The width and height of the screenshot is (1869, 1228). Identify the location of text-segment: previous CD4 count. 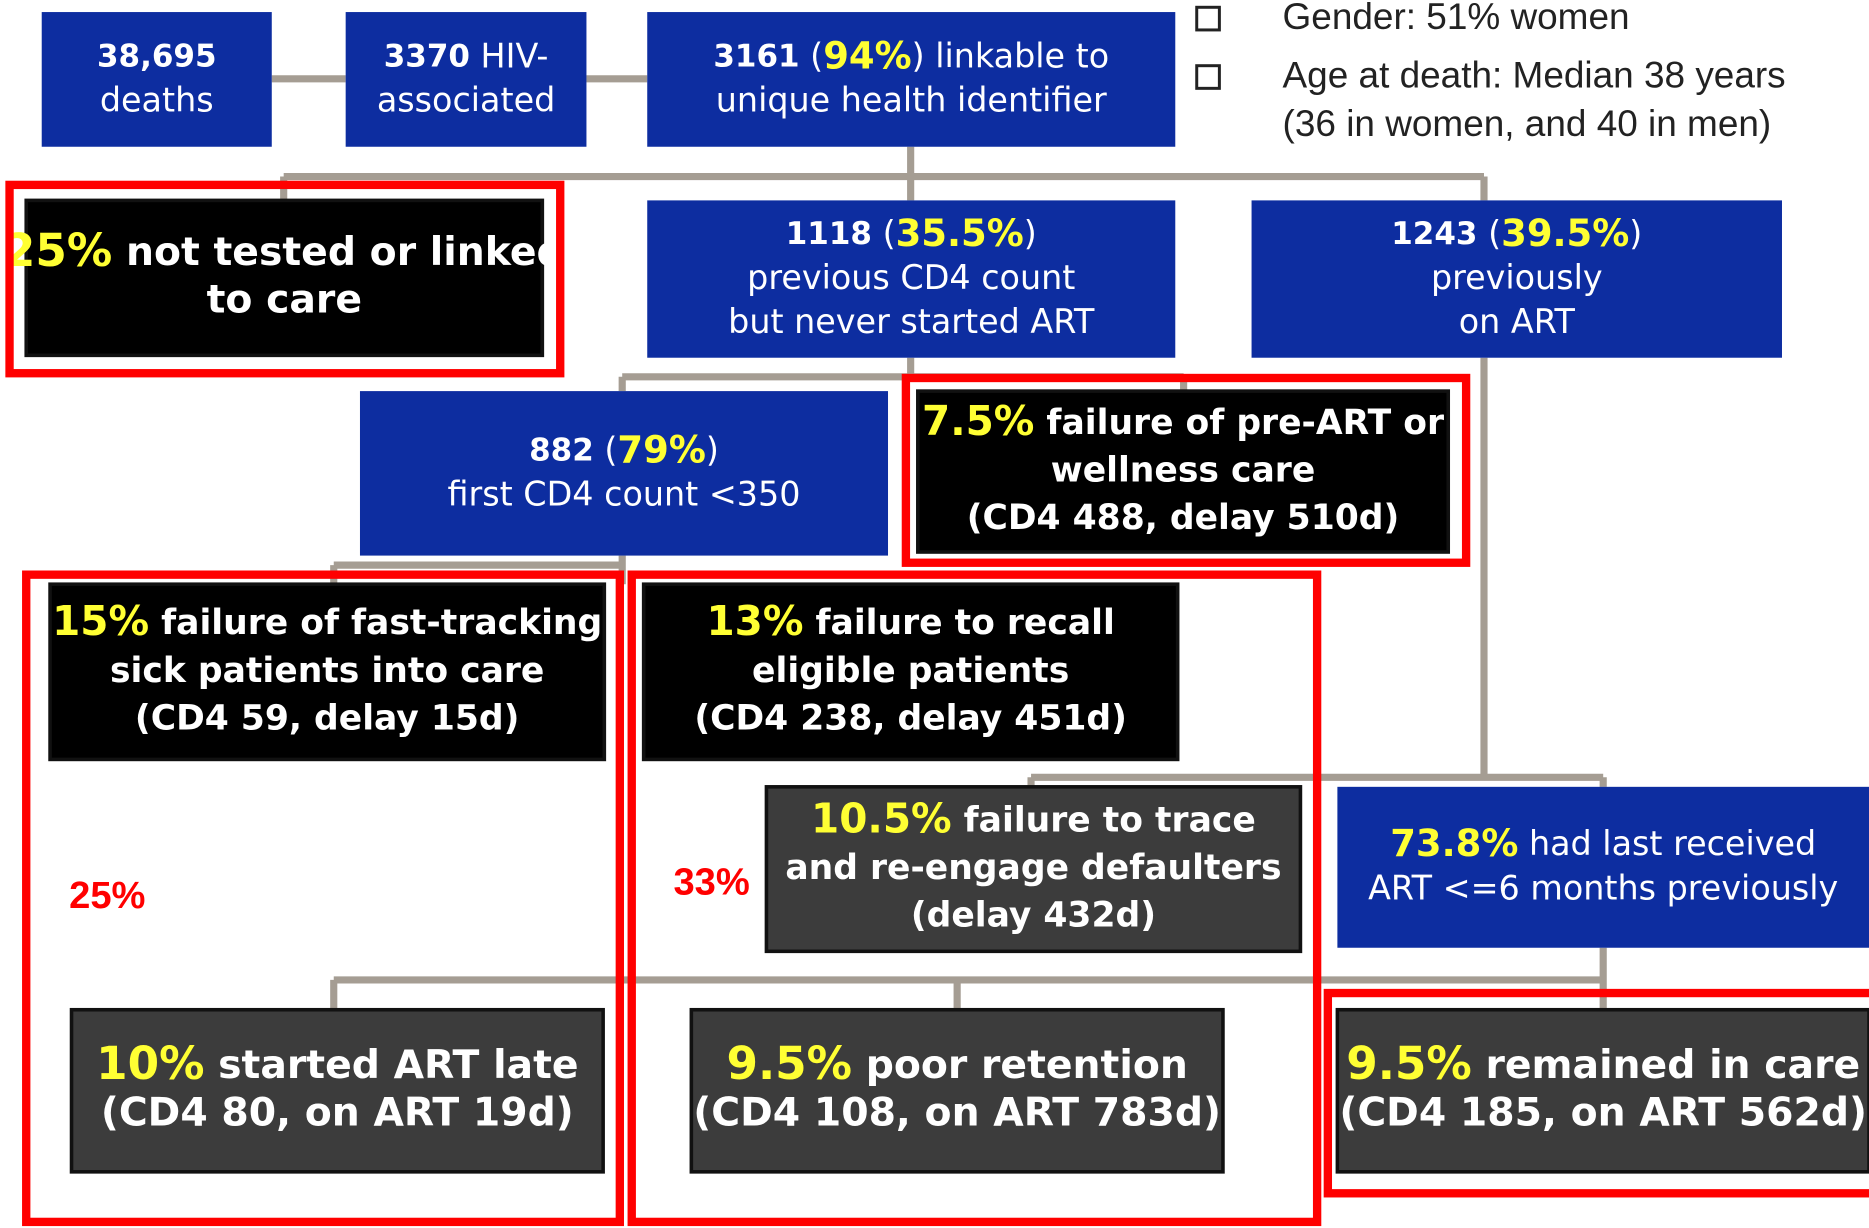
(911, 277).